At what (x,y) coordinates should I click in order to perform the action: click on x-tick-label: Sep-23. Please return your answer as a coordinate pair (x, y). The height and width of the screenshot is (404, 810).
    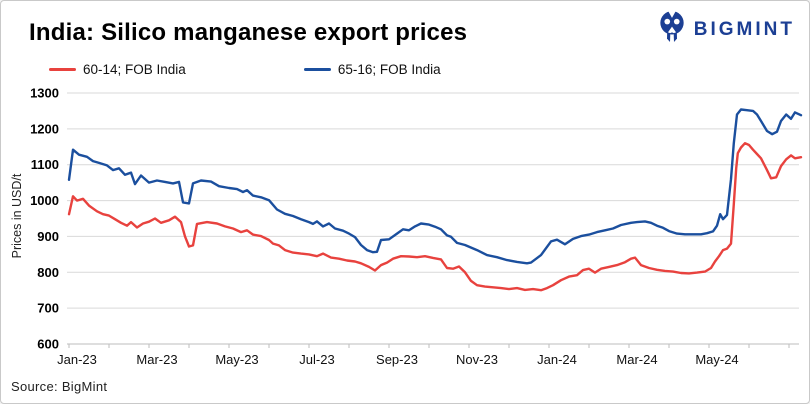
    Looking at the image, I should click on (397, 359).